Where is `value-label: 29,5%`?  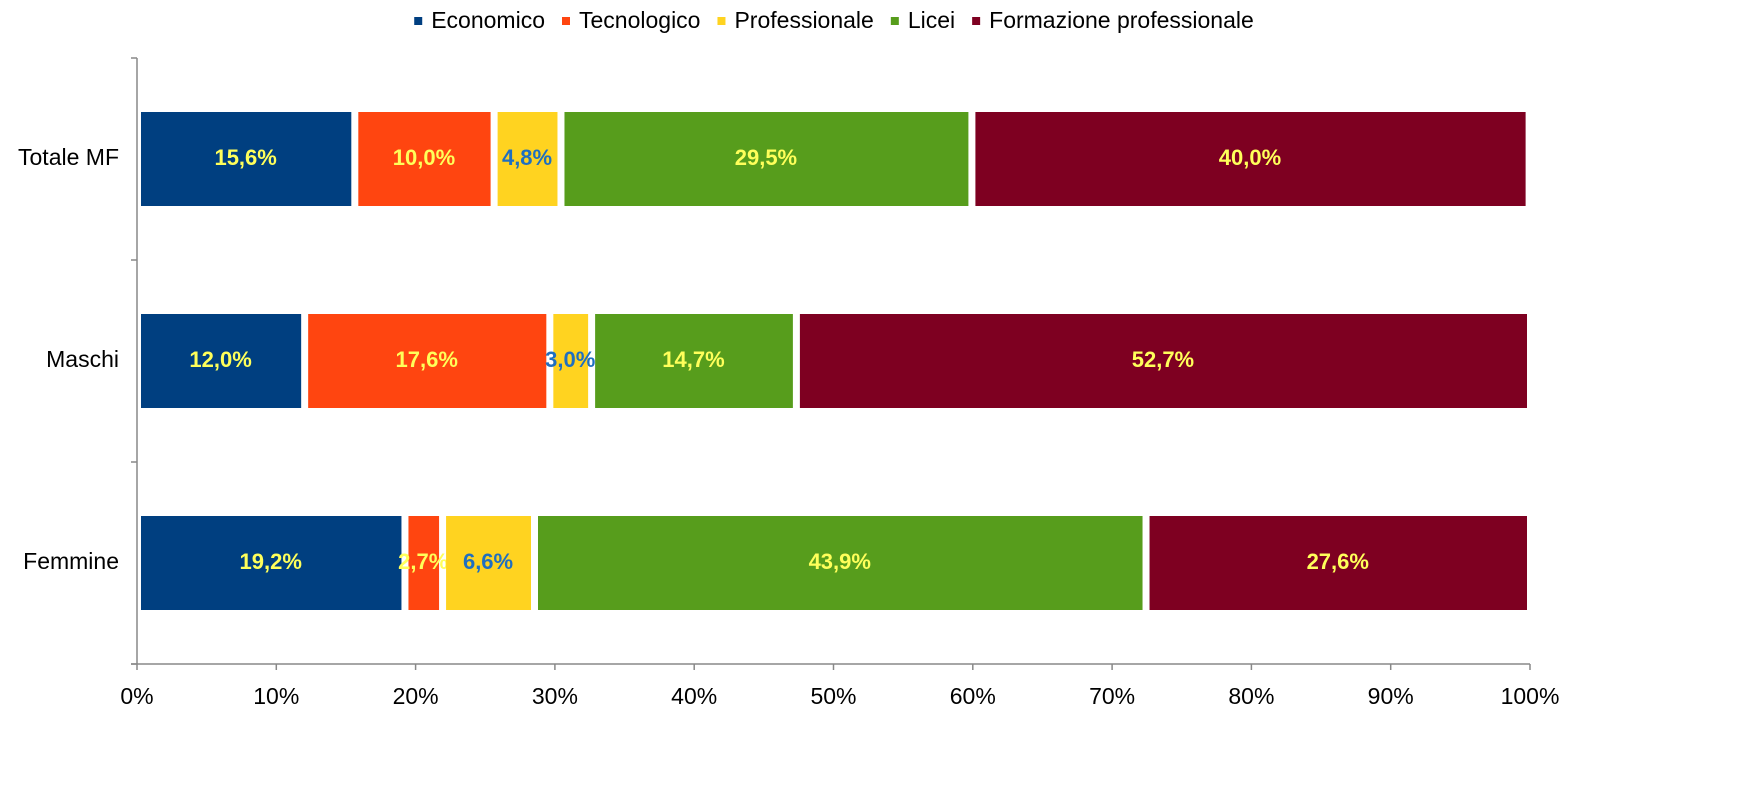 value-label: 29,5% is located at coordinates (766, 157).